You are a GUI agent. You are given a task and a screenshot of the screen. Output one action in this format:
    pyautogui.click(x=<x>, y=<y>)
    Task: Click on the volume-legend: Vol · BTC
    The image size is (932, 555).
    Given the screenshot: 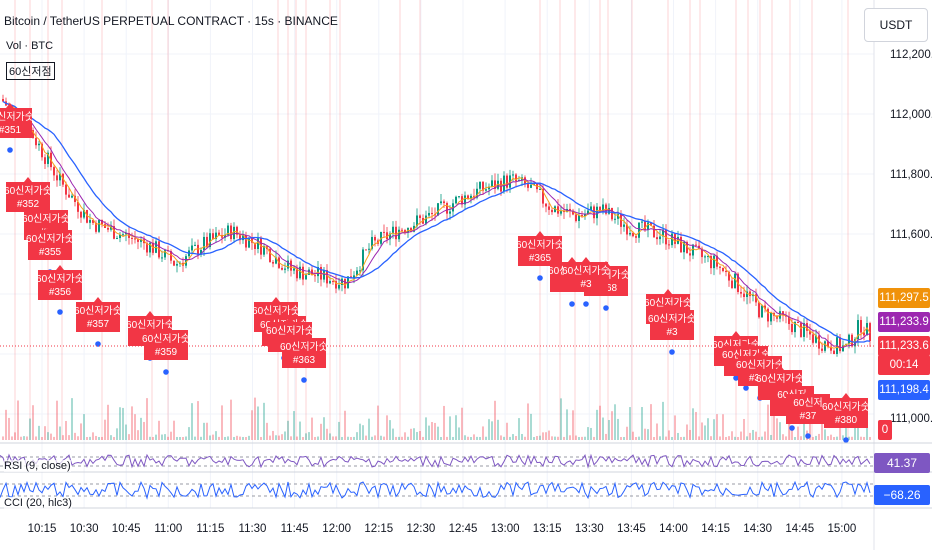 What is the action you would take?
    pyautogui.click(x=30, y=46)
    